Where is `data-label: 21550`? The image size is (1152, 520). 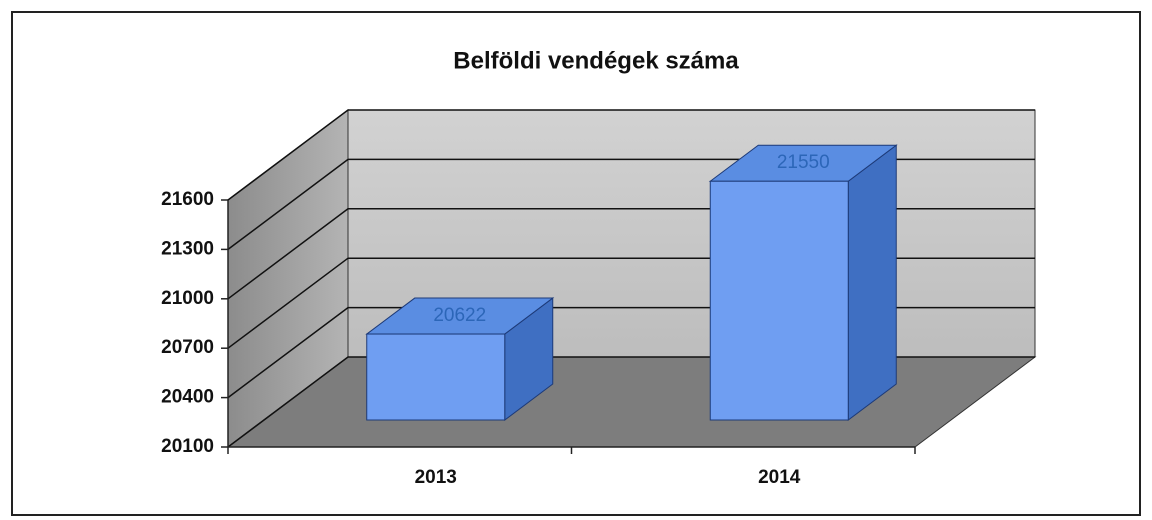
data-label: 21550 is located at coordinates (803, 162).